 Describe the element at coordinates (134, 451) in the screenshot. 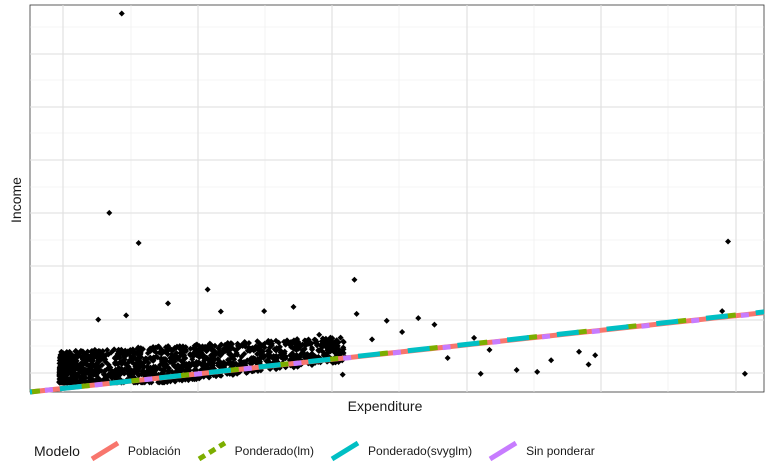

I see `legend-item-poblacion: Población` at that location.